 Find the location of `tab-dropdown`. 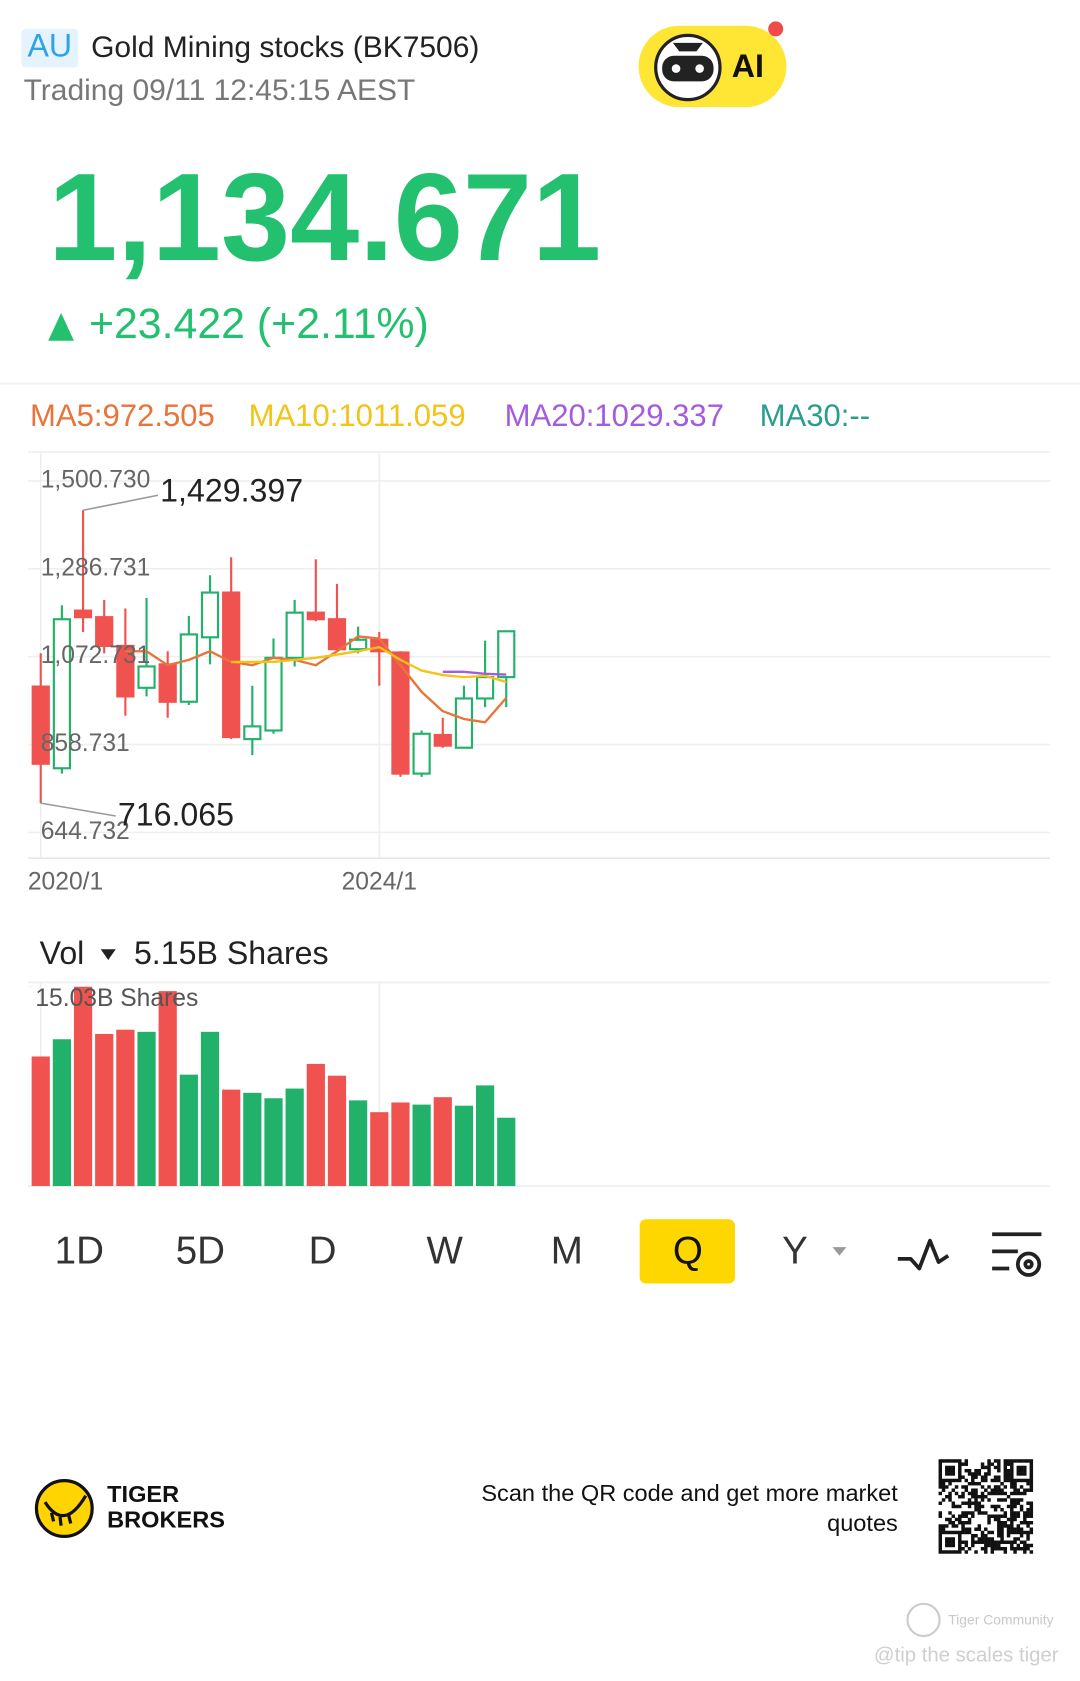

tab-dropdown is located at coordinates (839, 1251).